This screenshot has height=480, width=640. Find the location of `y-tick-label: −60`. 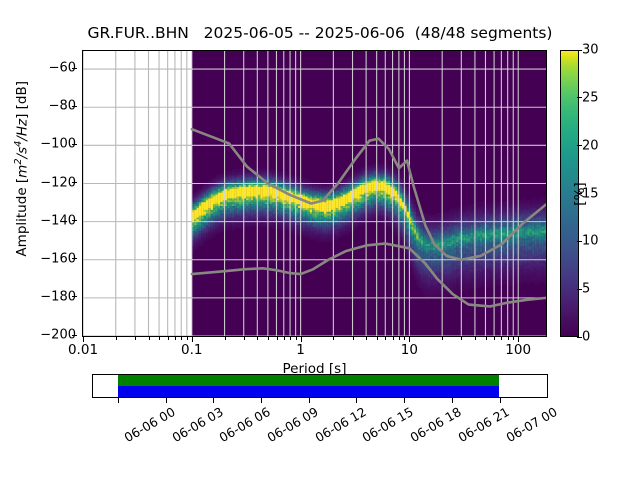

y-tick-label: −60 is located at coordinates (62, 68).